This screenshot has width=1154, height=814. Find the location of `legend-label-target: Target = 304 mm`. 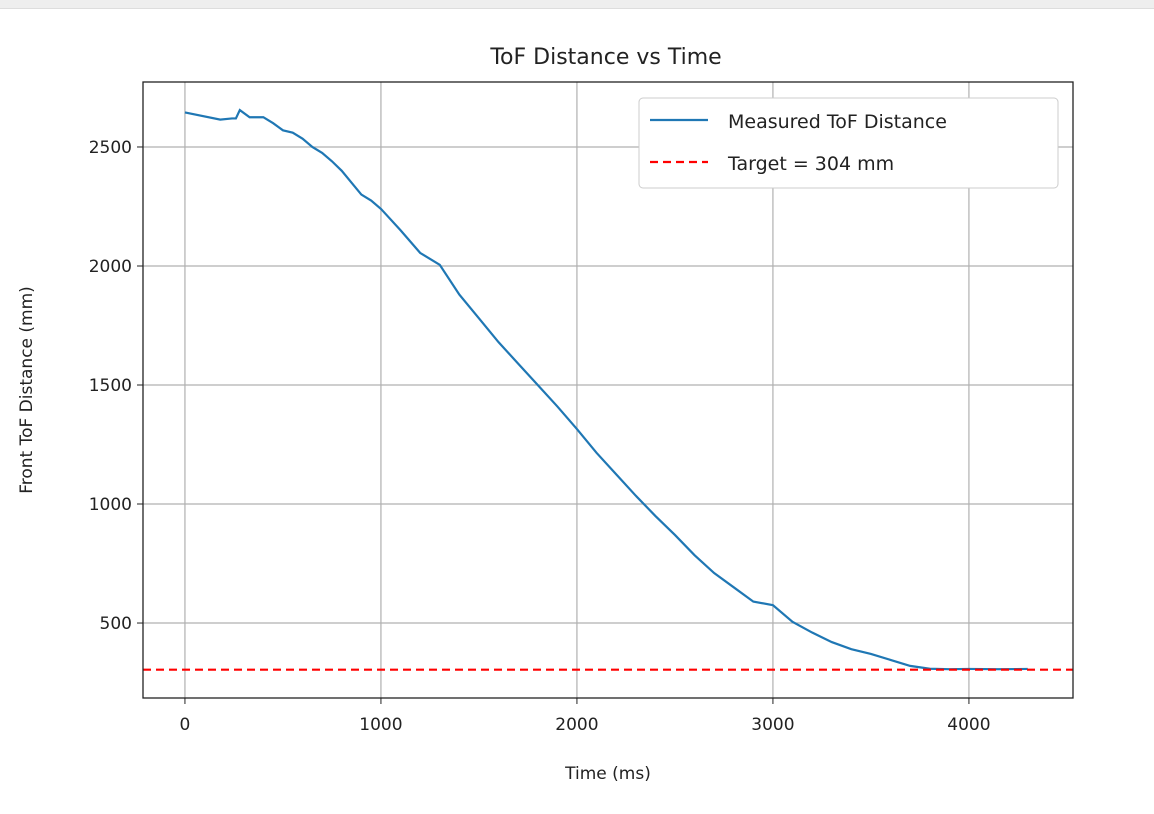

legend-label-target: Target = 304 mm is located at coordinates (810, 164).